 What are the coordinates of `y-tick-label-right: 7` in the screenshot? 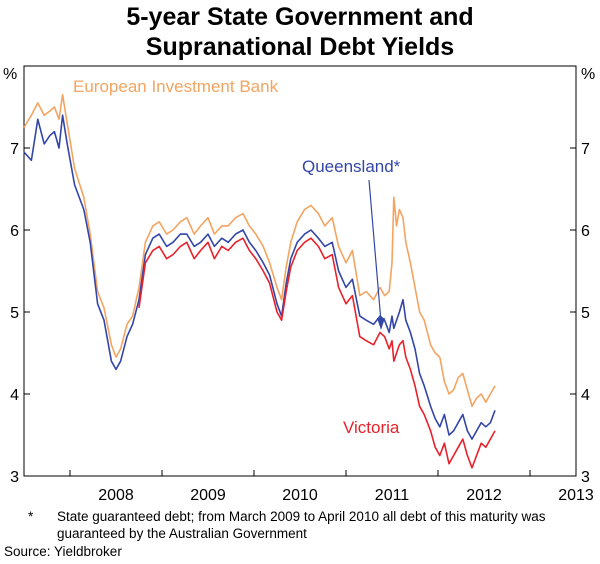 It's located at (585, 149).